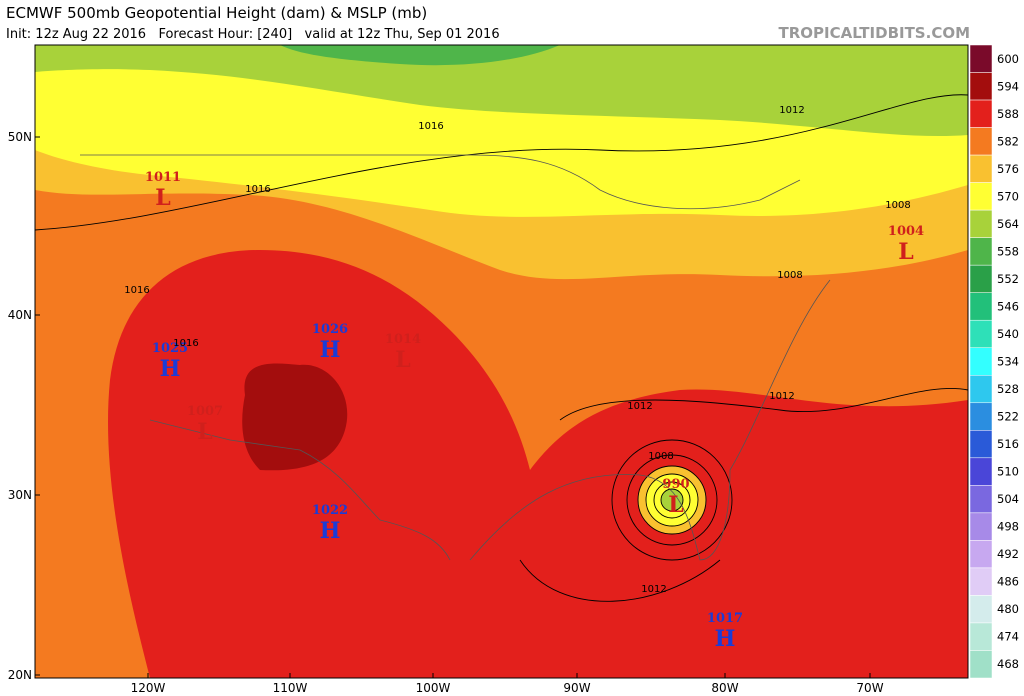  Describe the element at coordinates (1008, 389) in the screenshot. I see `colorbar-label: 528` at that location.